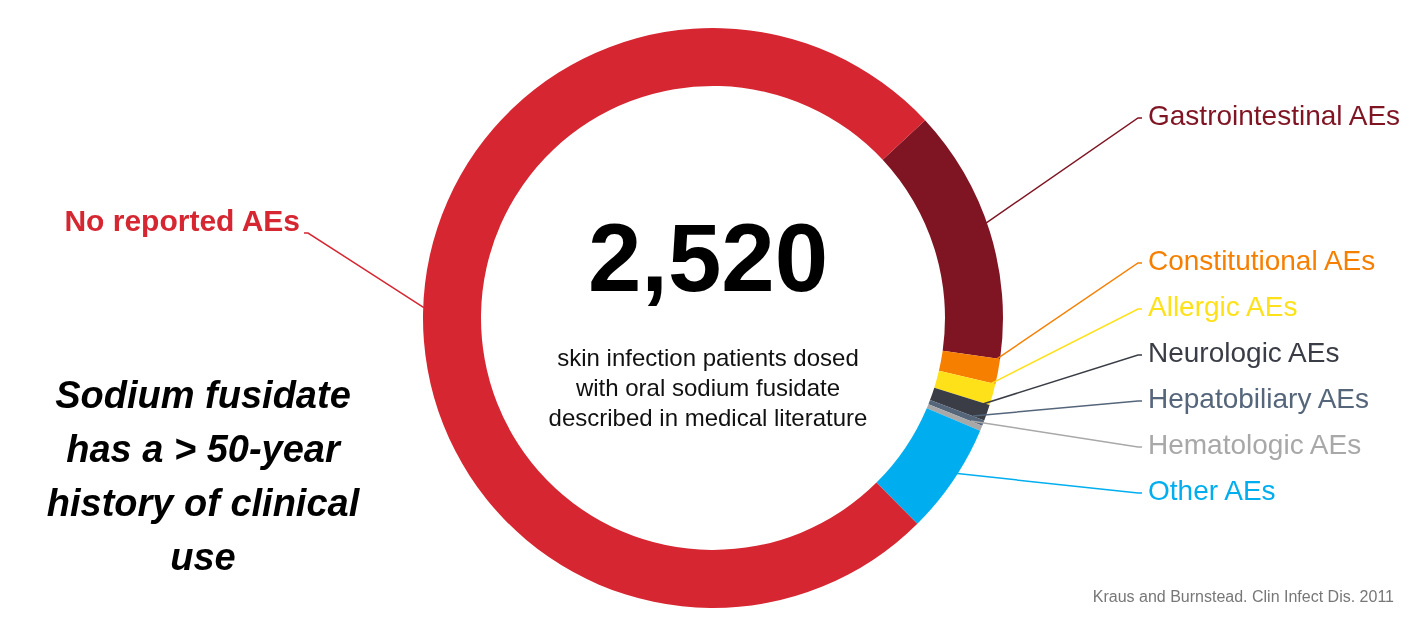 The height and width of the screenshot is (624, 1412). What do you see at coordinates (1243, 597) in the screenshot?
I see `text: Kraus and Burnstead. Clin Infect Dis. 2011` at bounding box center [1243, 597].